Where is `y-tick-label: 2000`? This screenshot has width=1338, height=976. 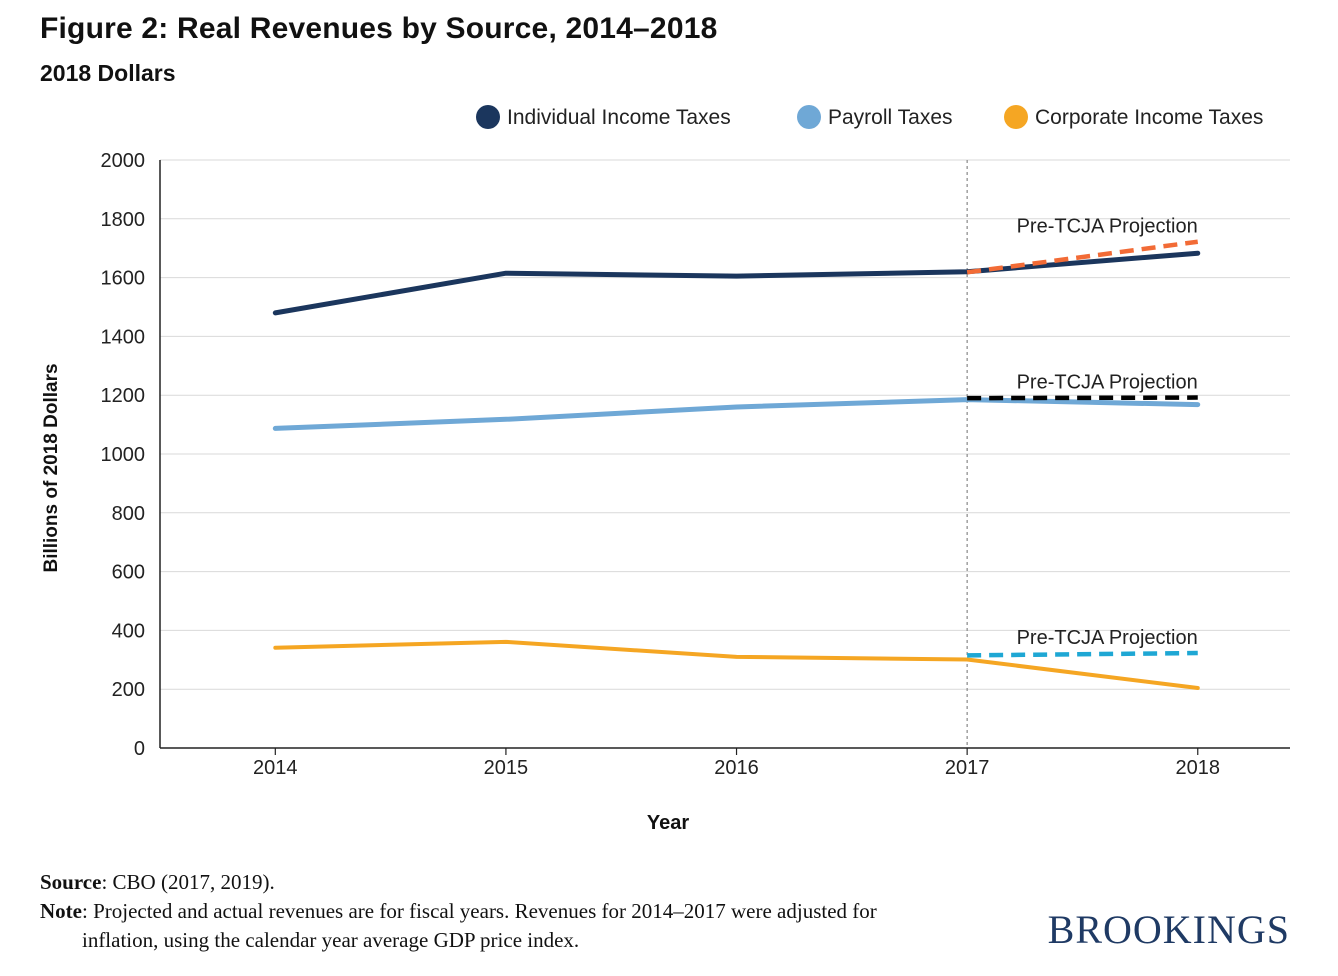
y-tick-label: 2000 is located at coordinates (123, 161).